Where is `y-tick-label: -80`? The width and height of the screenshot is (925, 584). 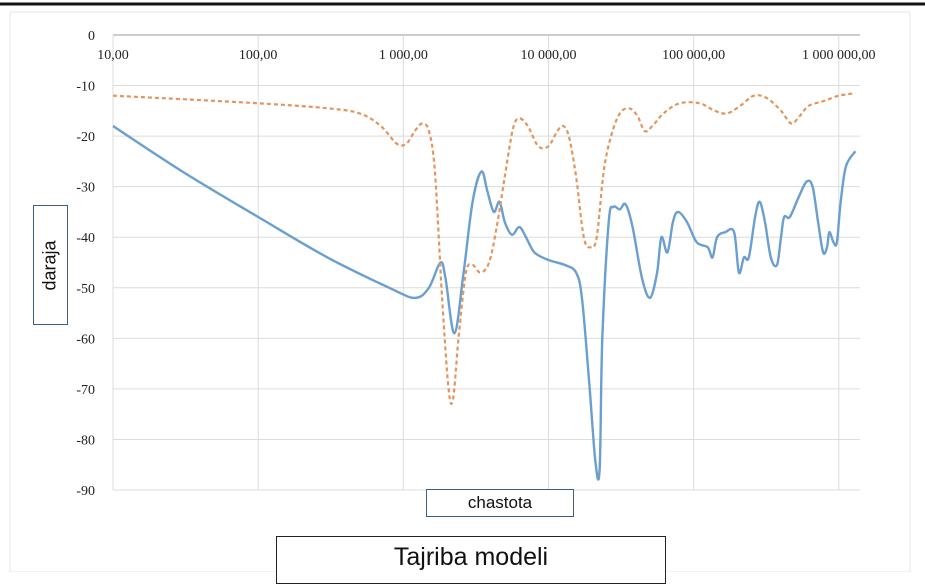 y-tick-label: -80 is located at coordinates (85, 440).